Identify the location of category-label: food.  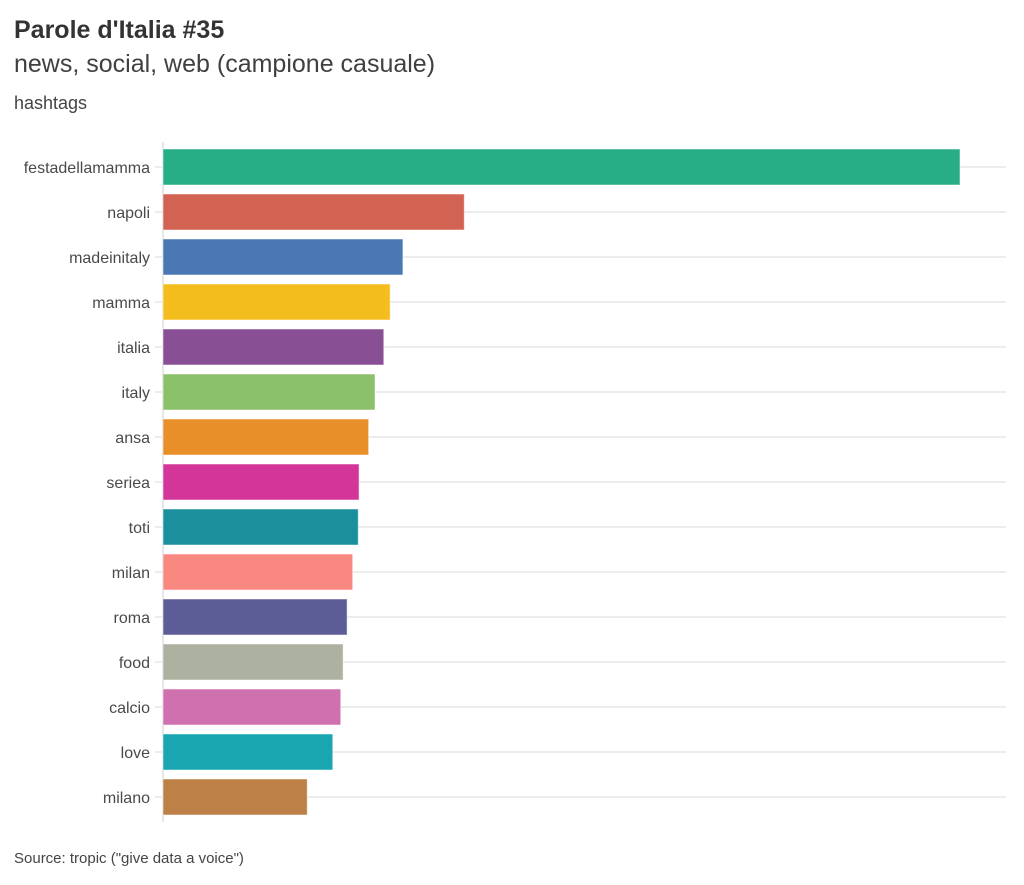
(134, 663).